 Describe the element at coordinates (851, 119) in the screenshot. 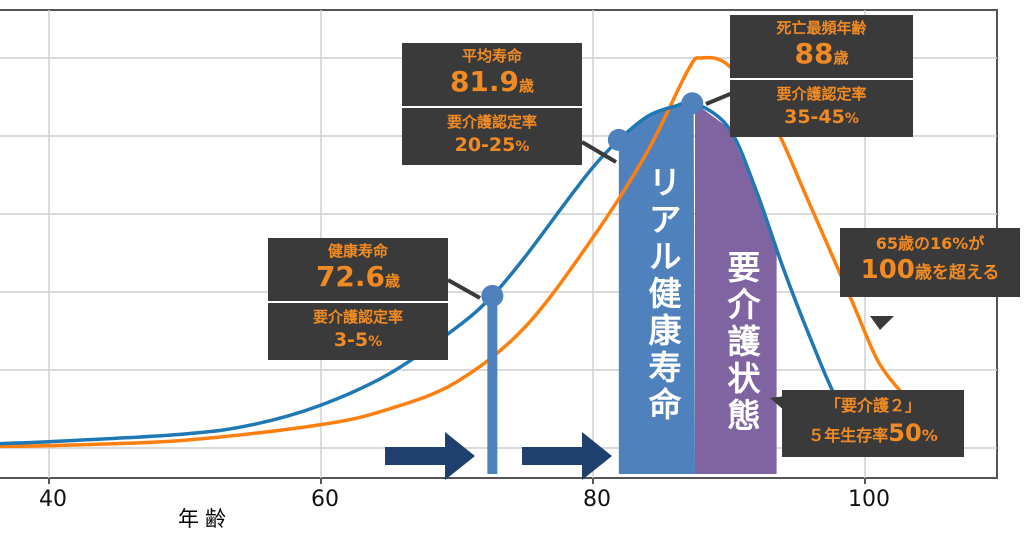

I see `modal-death-age-rate-unit: %` at that location.